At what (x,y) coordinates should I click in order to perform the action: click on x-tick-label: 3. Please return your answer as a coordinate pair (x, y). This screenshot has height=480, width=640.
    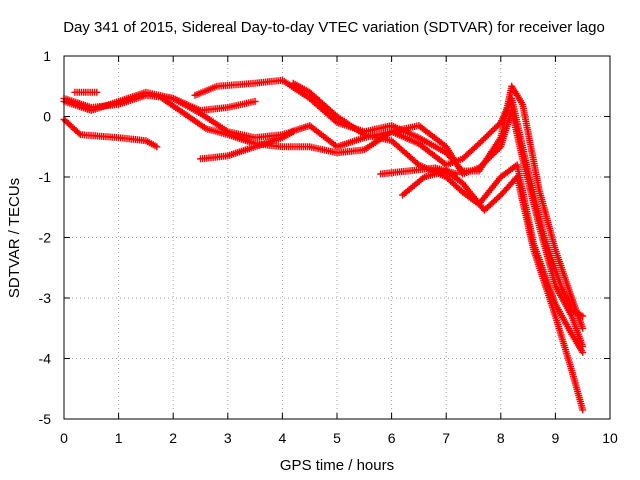
    Looking at the image, I should click on (228, 438).